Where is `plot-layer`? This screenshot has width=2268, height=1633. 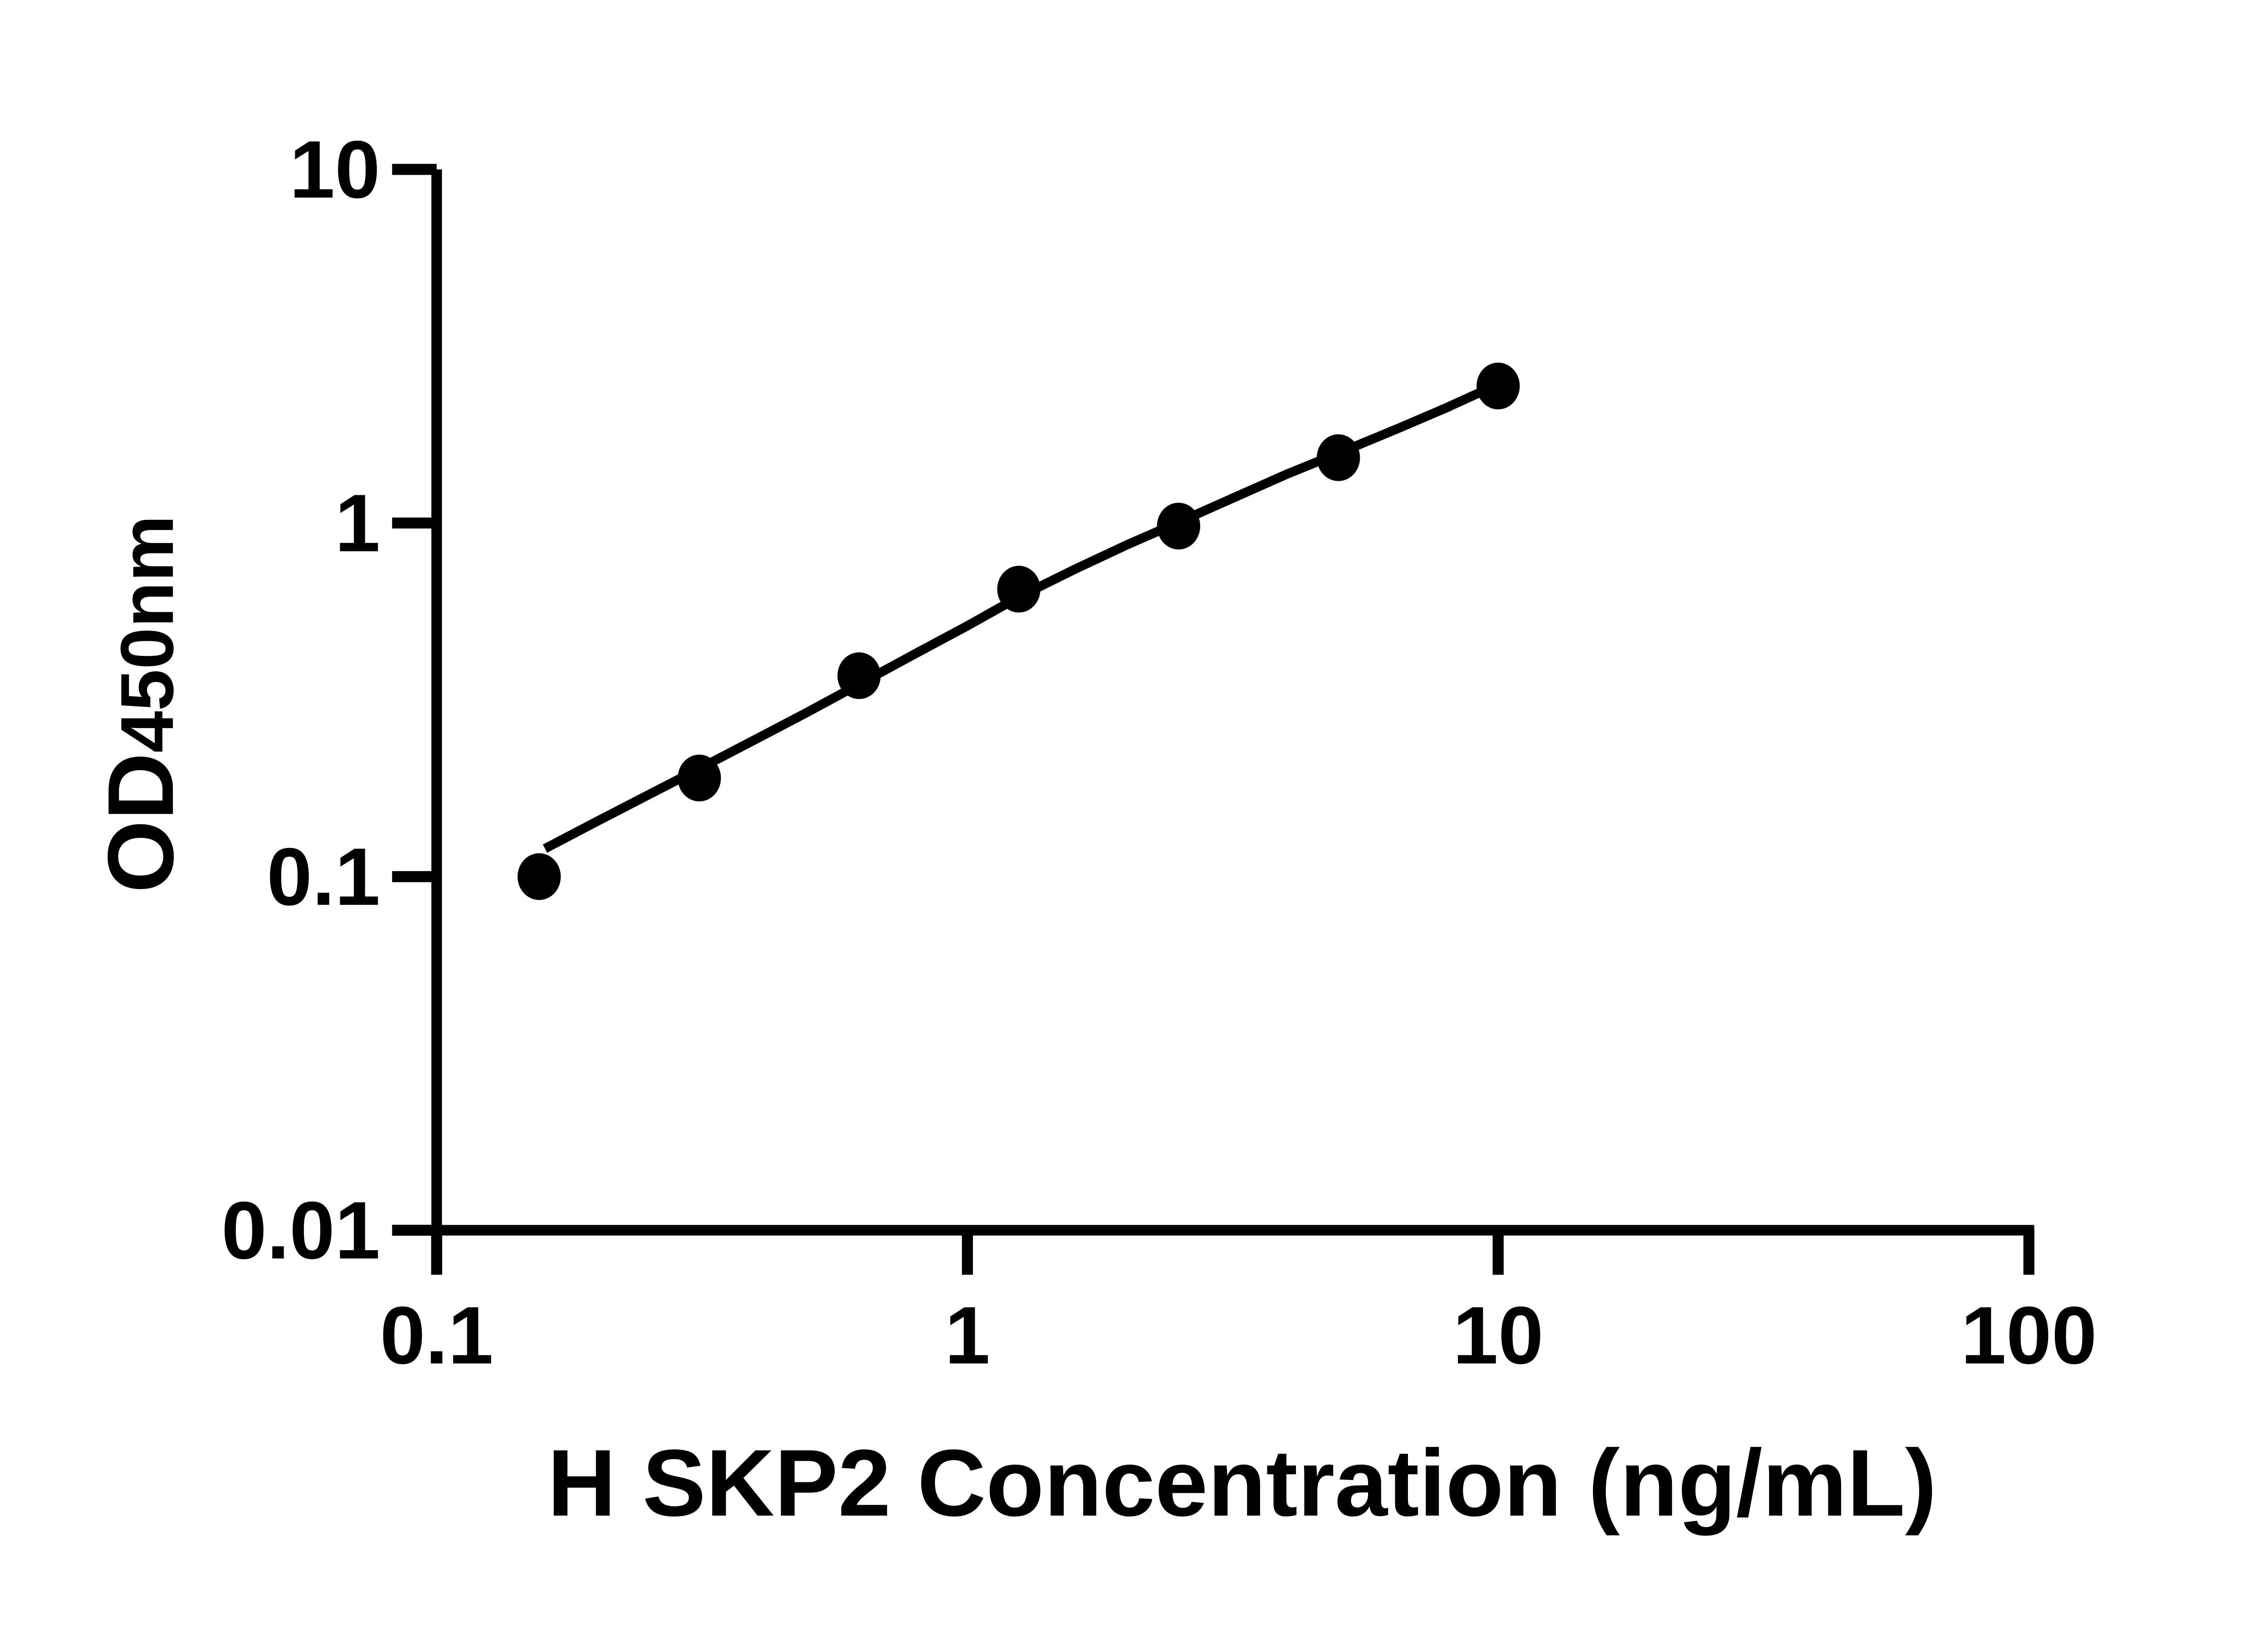
plot-layer is located at coordinates (1018, 631).